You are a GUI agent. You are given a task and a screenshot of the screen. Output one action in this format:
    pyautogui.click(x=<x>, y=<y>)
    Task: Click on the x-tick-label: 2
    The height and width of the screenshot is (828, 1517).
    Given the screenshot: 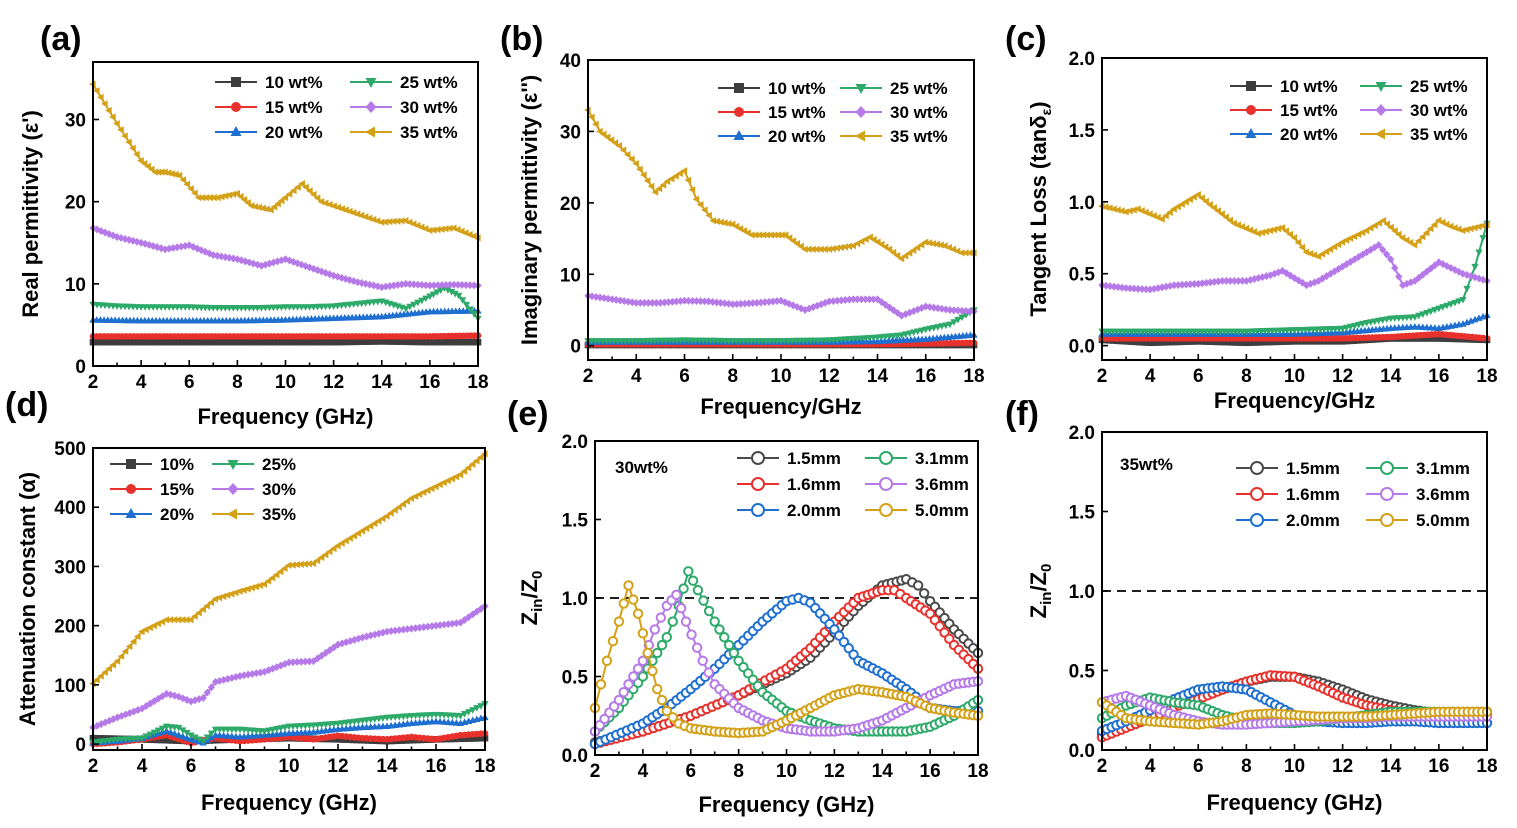 What is the action you would take?
    pyautogui.click(x=1102, y=376)
    